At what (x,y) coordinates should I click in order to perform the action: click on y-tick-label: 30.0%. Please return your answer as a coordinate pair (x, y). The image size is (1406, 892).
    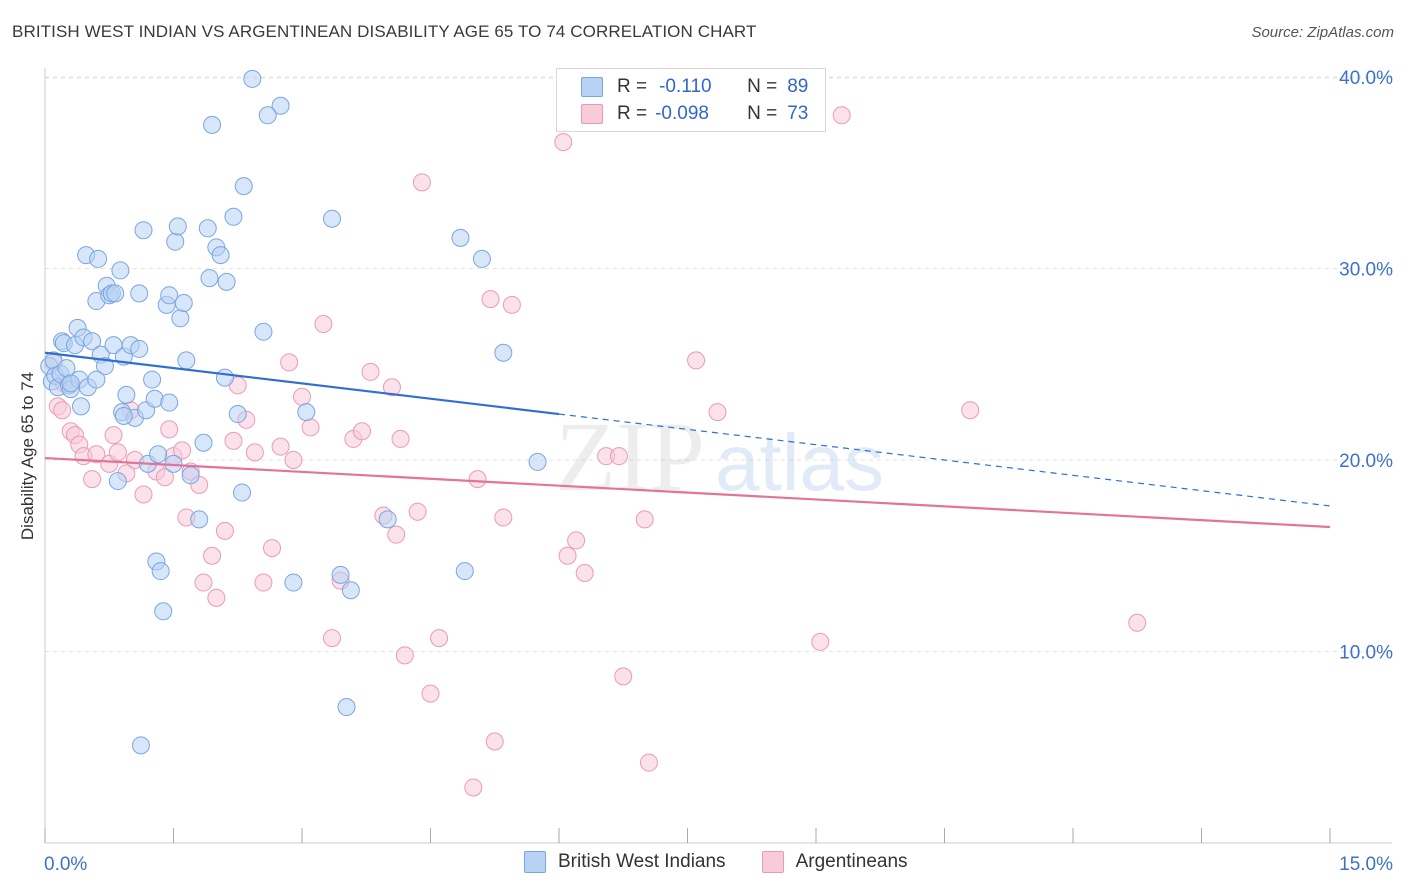
    Looking at the image, I should click on (1366, 270).